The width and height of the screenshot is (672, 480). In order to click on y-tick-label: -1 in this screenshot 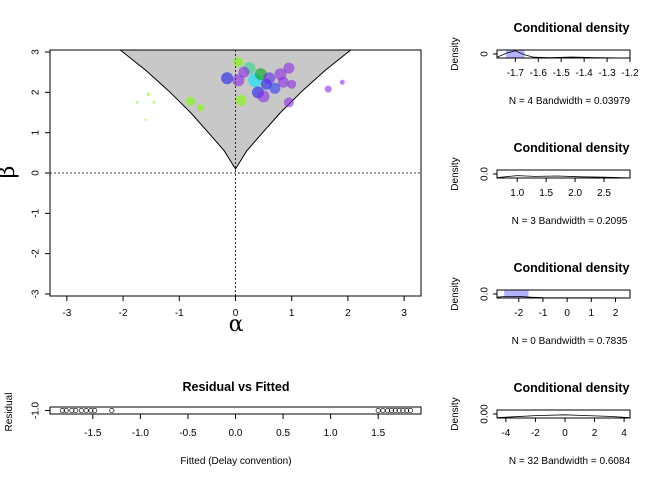, I will do `click(36, 212)`.